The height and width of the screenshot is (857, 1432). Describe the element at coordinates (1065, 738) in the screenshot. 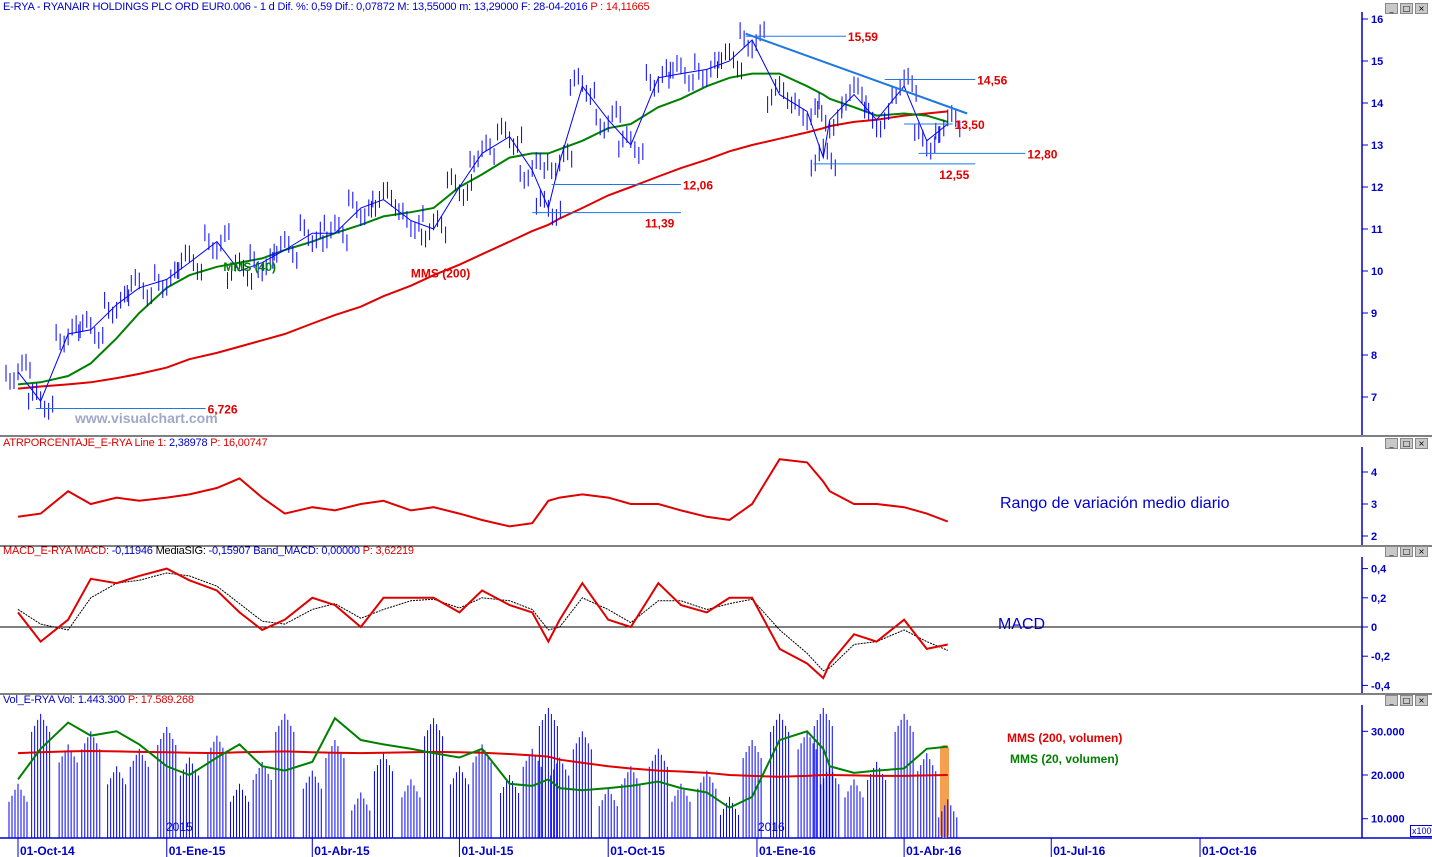

I see `legend-mms200-volume: MMS (200, volumen)` at that location.